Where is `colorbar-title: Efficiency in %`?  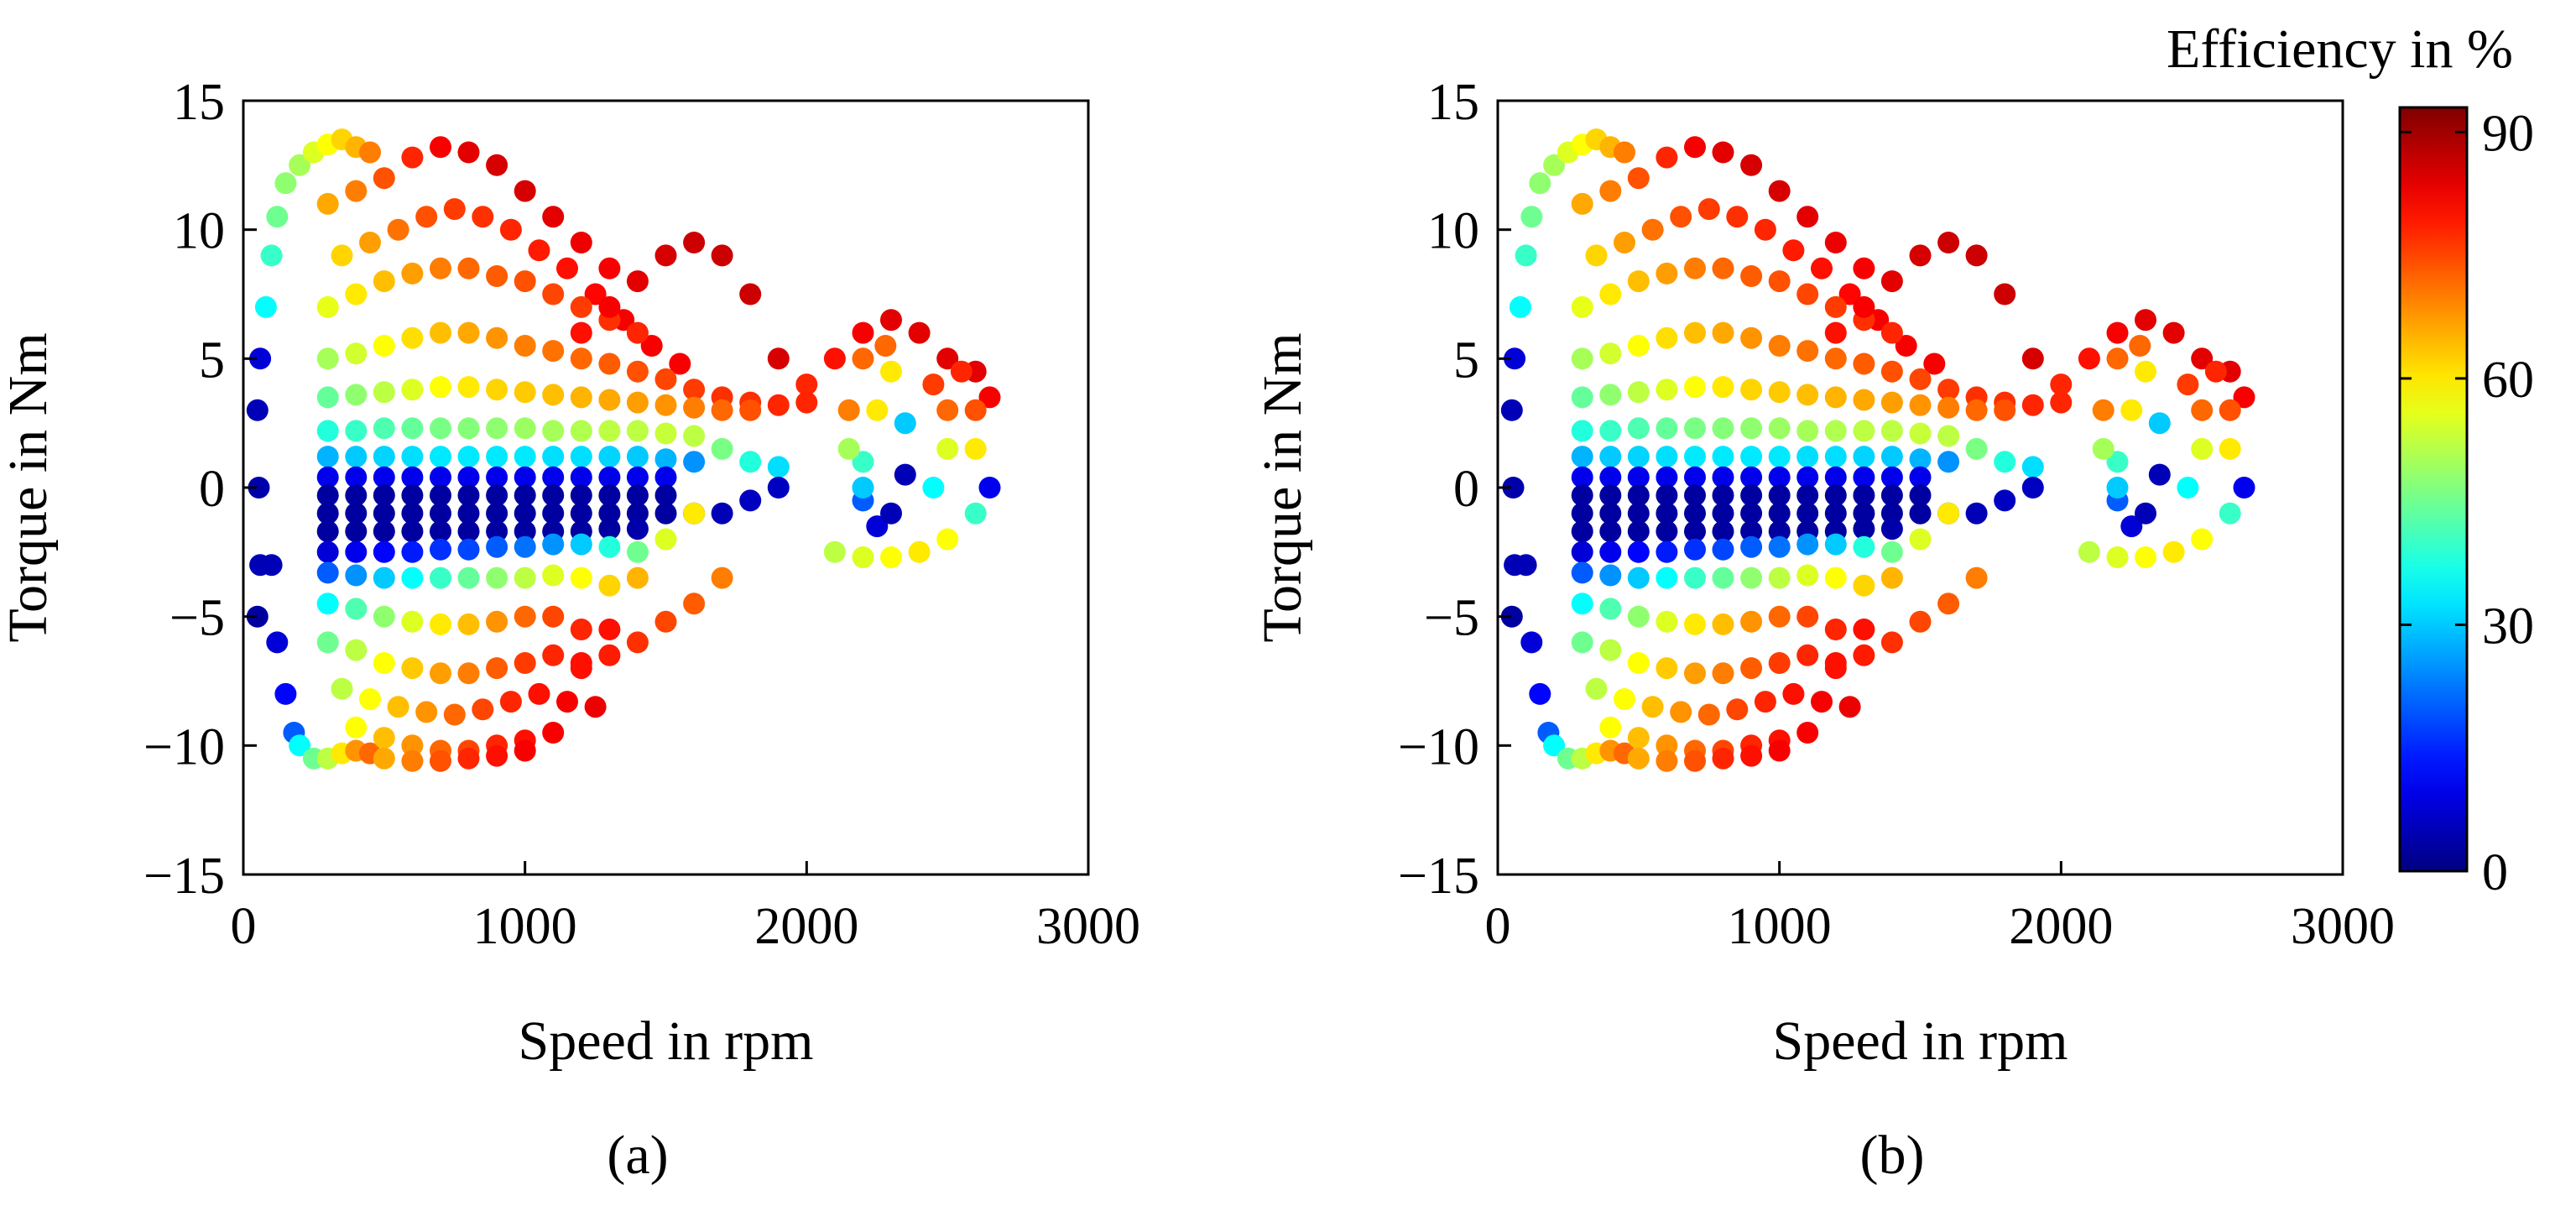 colorbar-title: Efficiency in % is located at coordinates (2340, 49).